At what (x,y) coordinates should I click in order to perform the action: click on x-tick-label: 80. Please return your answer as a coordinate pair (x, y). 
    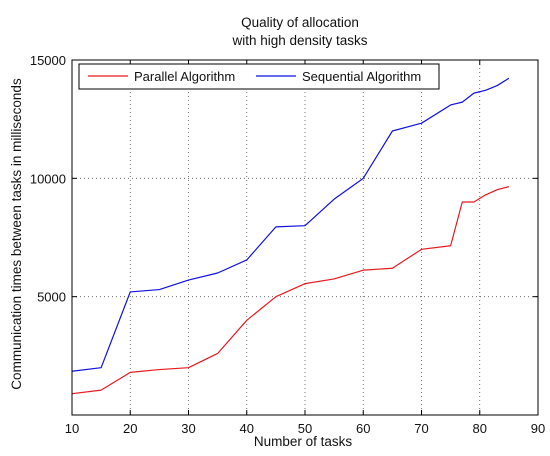
    Looking at the image, I should click on (480, 428).